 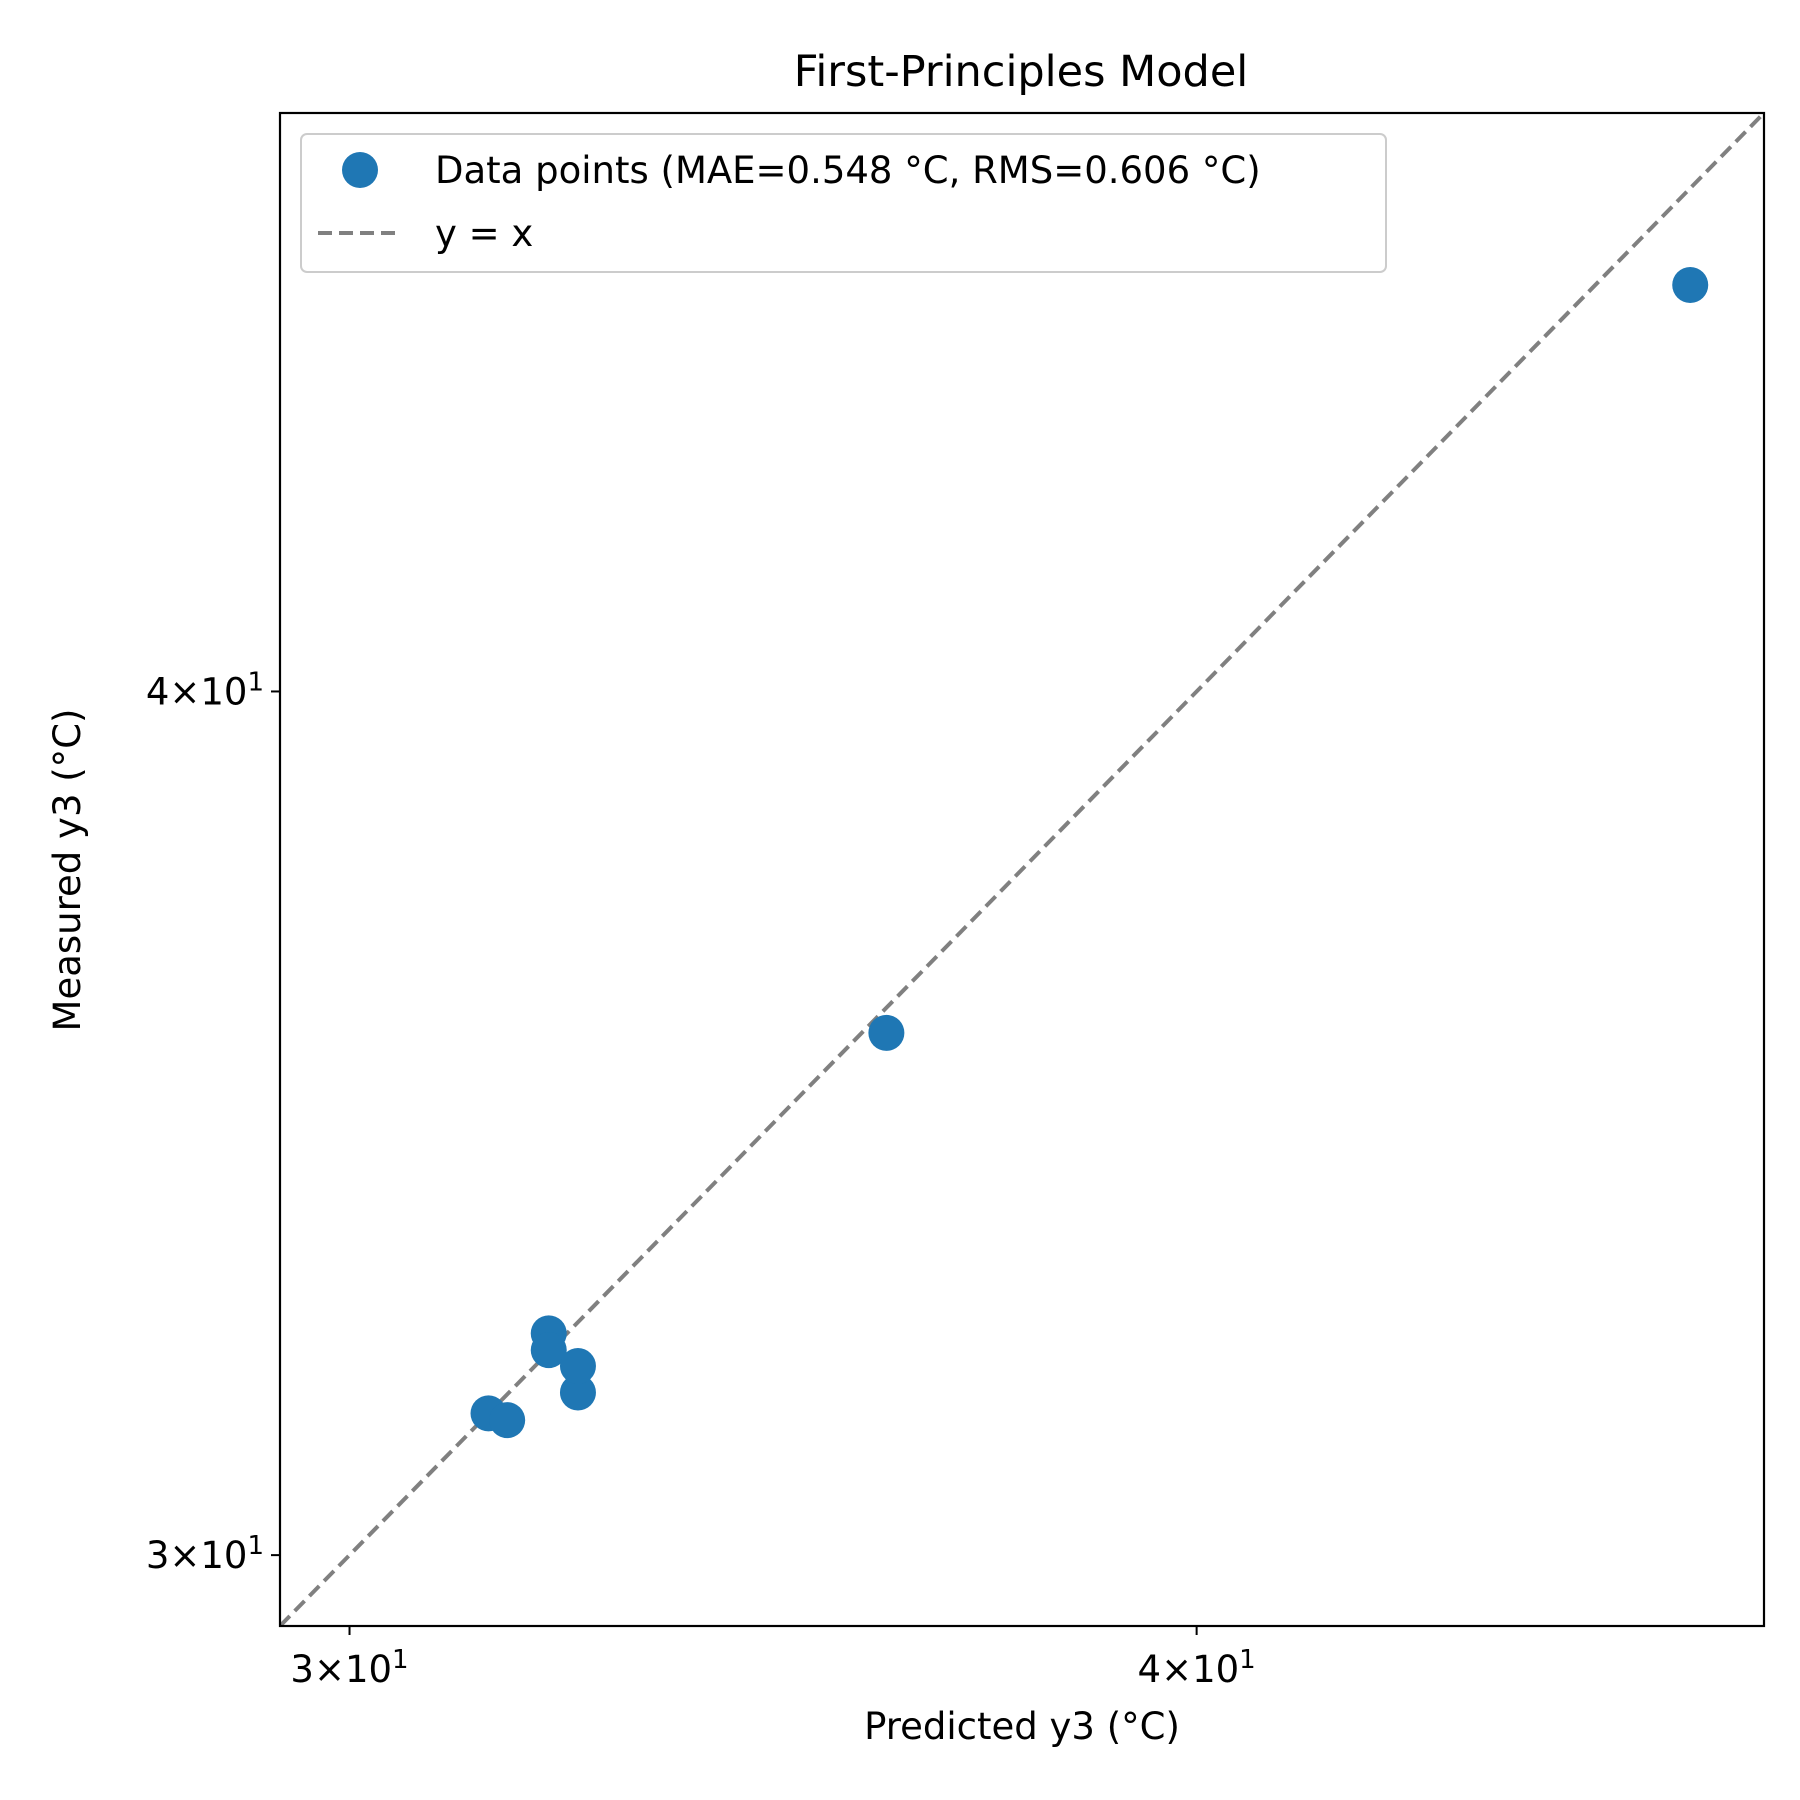 What do you see at coordinates (1021, 72) in the screenshot?
I see `chart-title: First-Principles Model` at bounding box center [1021, 72].